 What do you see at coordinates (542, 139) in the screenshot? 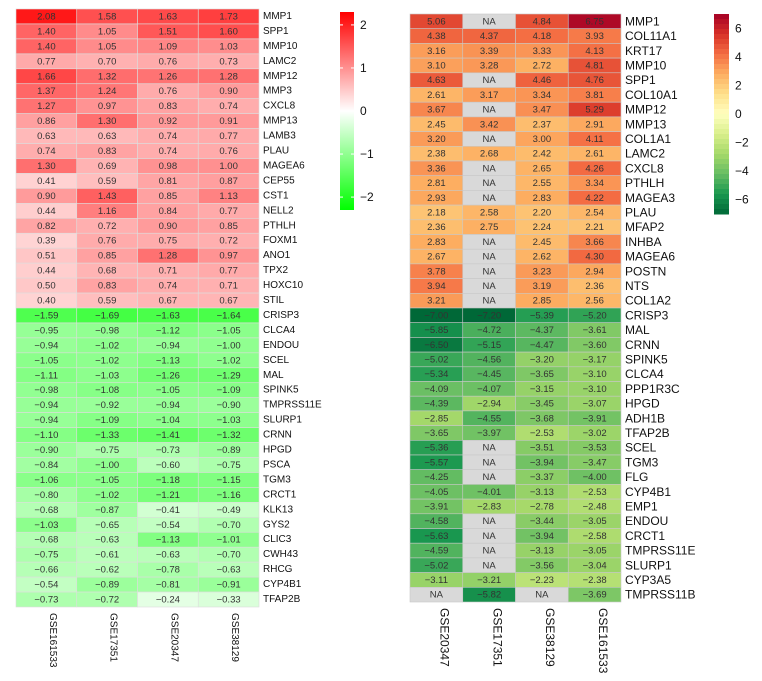
I see `cell-value-label: 3.00` at bounding box center [542, 139].